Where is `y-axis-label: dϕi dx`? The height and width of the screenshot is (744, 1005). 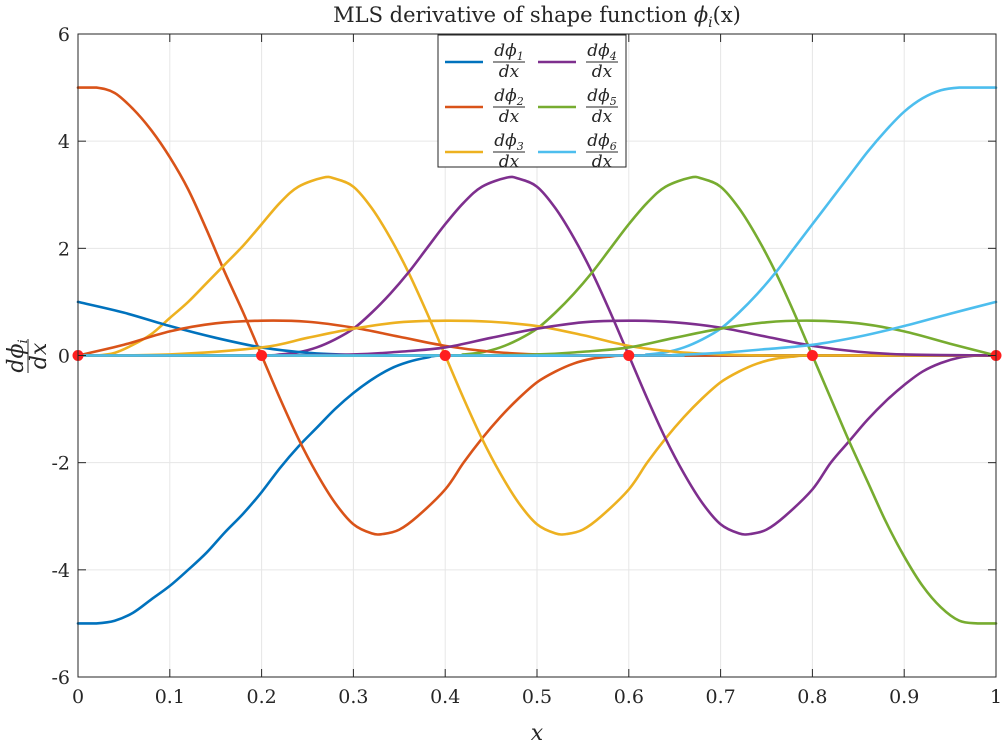 y-axis-label: dϕi dx is located at coordinates (28, 356).